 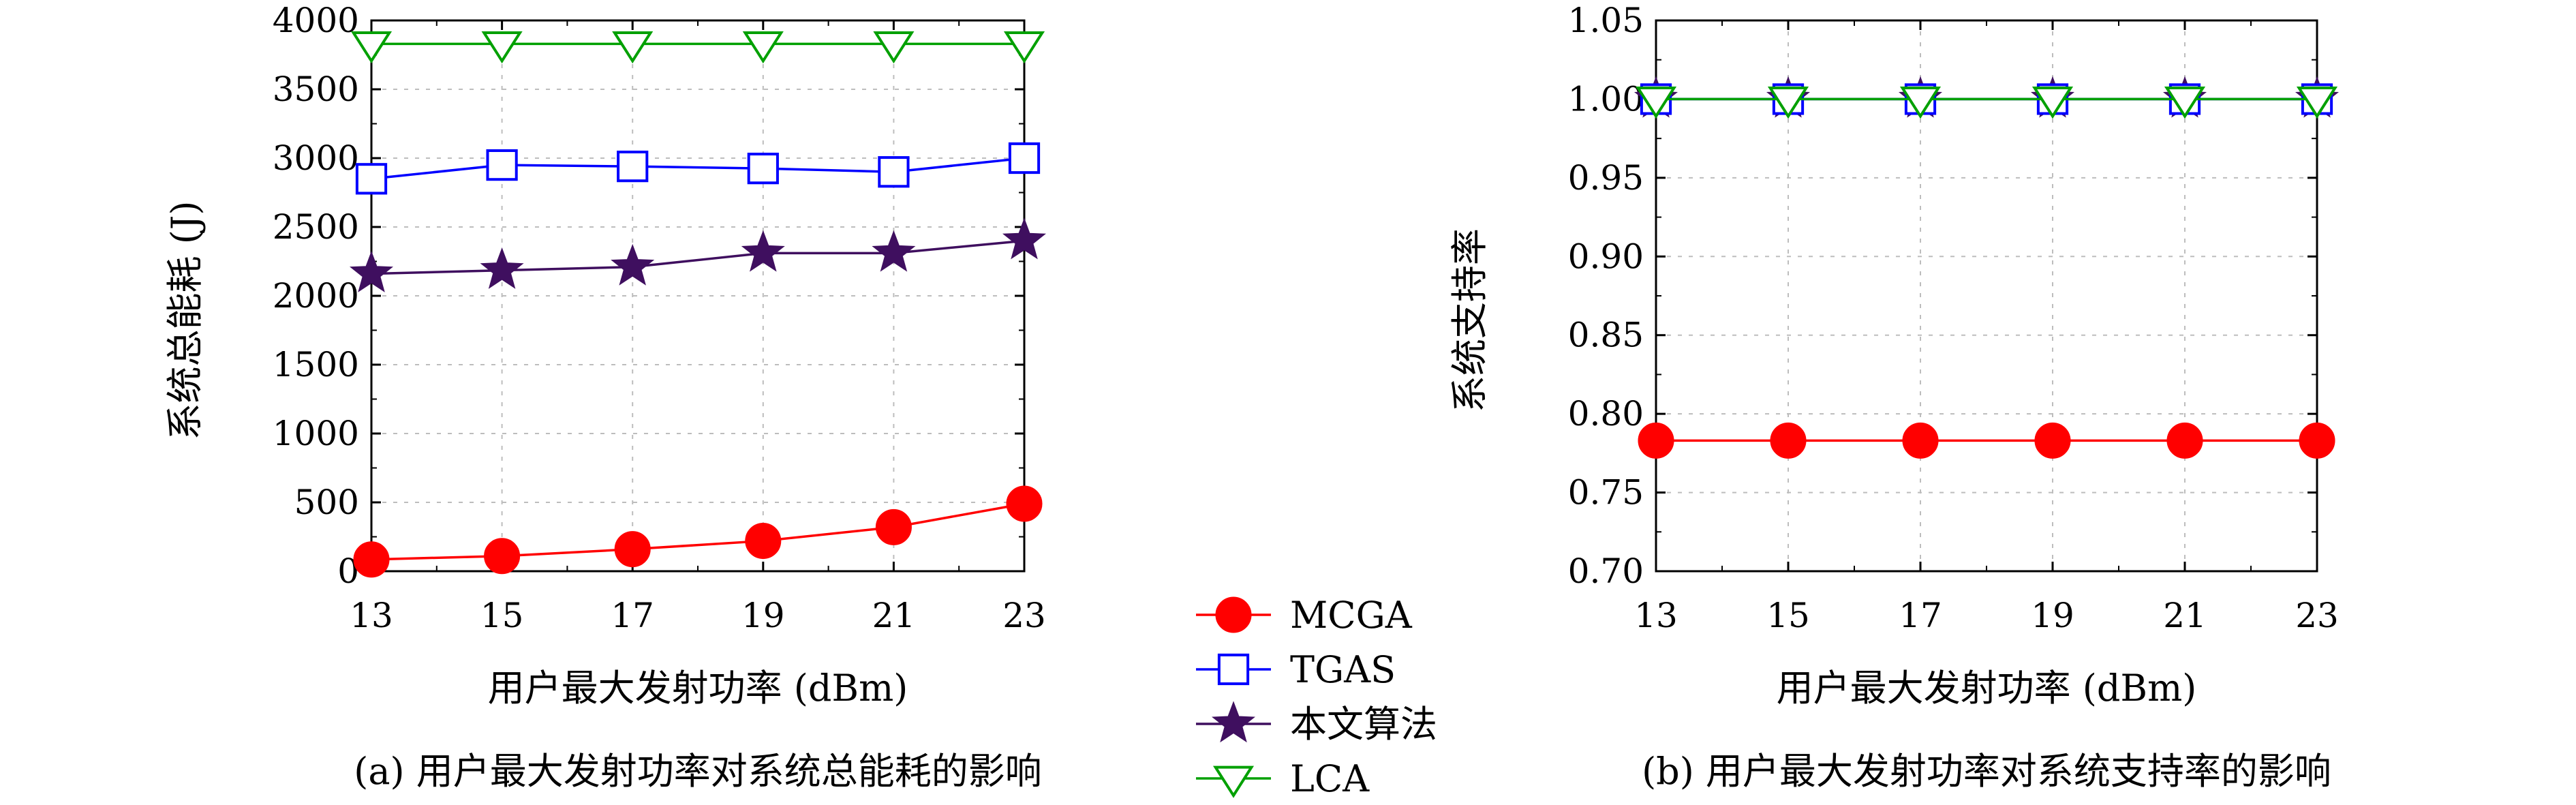 What do you see at coordinates (1304, 615) in the screenshot?
I see `legend-entry-0: MCGA` at bounding box center [1304, 615].